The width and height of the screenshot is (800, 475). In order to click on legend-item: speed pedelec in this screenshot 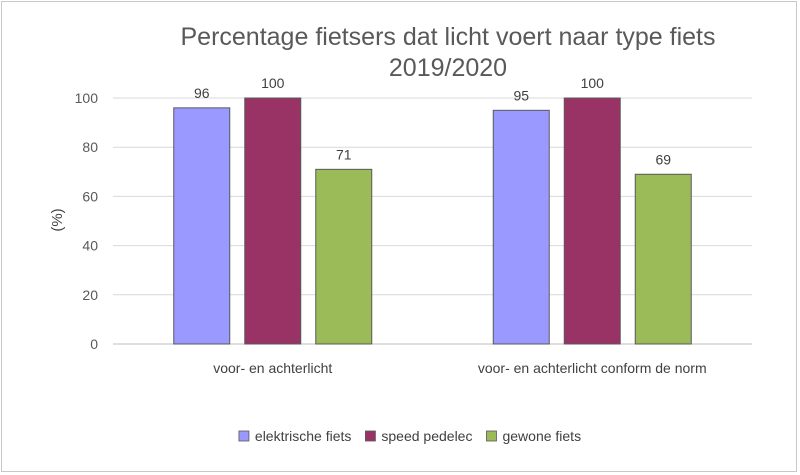, I will do `click(418, 436)`.